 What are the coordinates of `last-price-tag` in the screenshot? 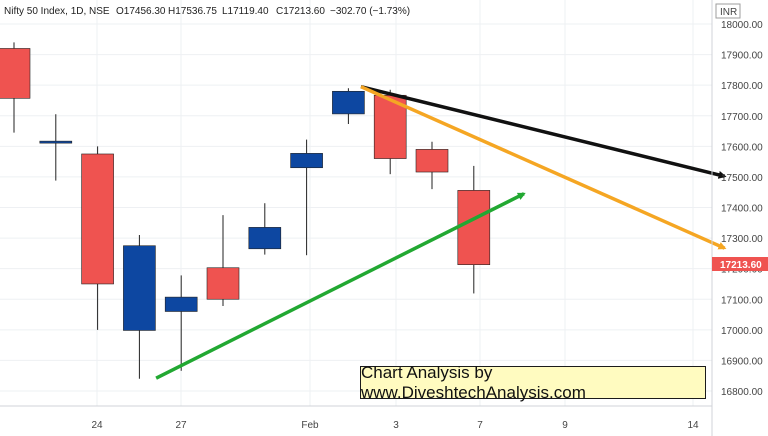 It's located at (740, 264).